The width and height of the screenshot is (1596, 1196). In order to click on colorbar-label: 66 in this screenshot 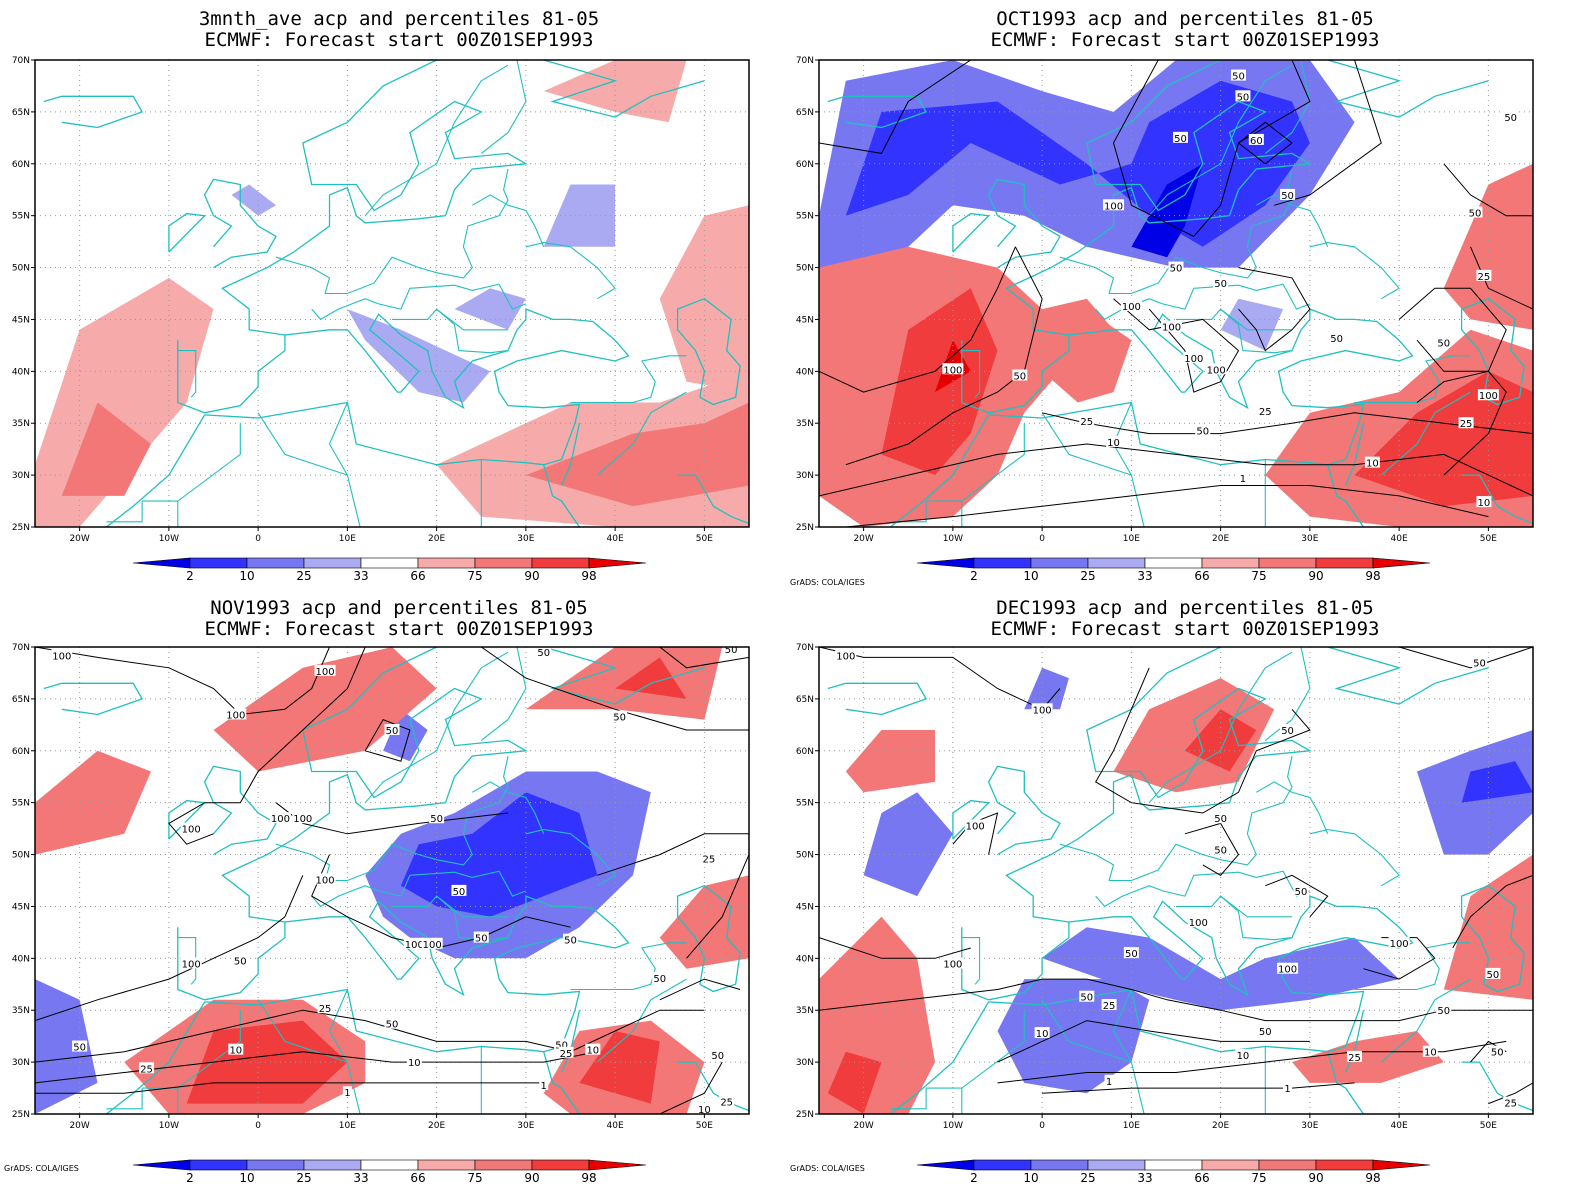, I will do `click(1201, 576)`.